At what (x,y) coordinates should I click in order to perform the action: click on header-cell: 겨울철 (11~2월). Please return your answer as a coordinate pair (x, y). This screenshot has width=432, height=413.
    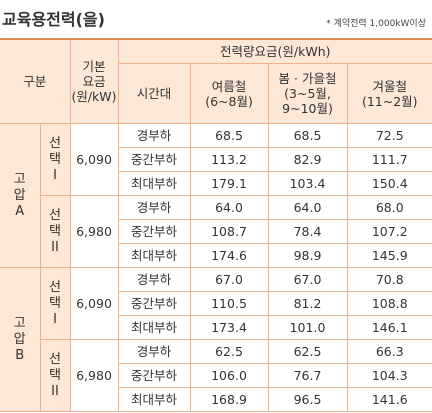
    Looking at the image, I should click on (389, 93).